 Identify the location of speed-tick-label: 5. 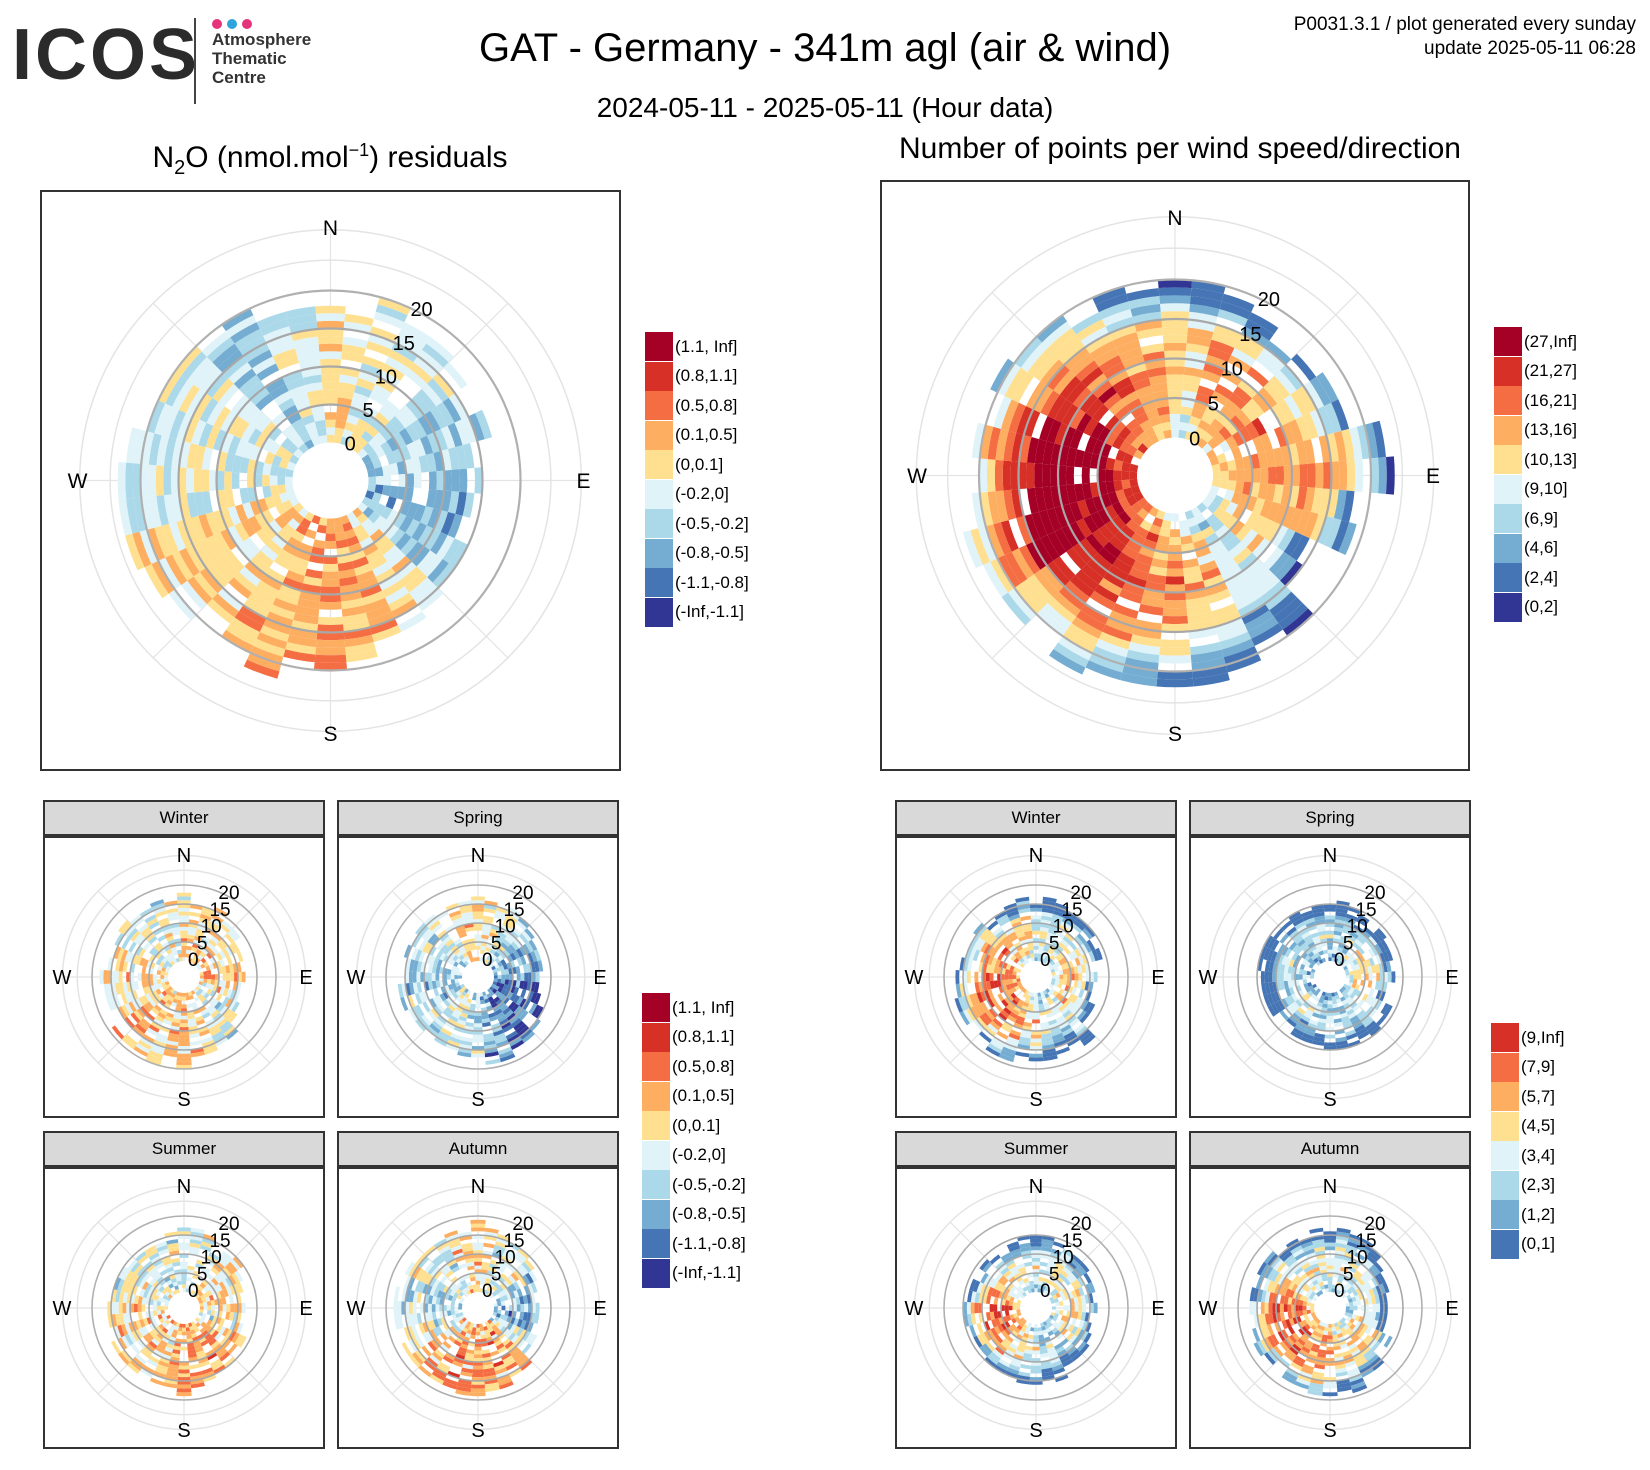
(1054, 1274).